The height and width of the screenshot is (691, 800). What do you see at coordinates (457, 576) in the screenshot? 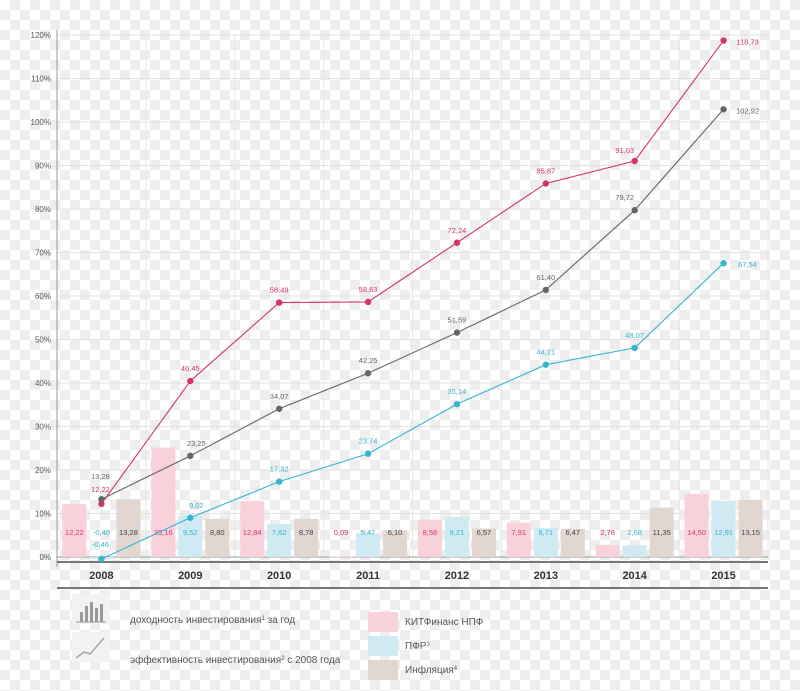
I see `x-tick-label: 2012` at bounding box center [457, 576].